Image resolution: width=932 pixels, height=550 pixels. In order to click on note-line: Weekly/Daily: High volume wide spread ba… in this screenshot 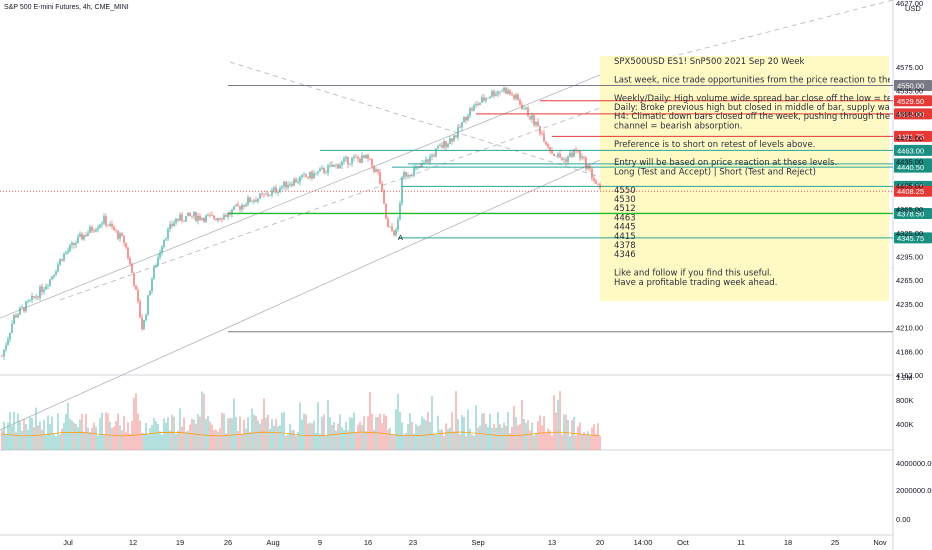, I will do `click(773, 99)`.